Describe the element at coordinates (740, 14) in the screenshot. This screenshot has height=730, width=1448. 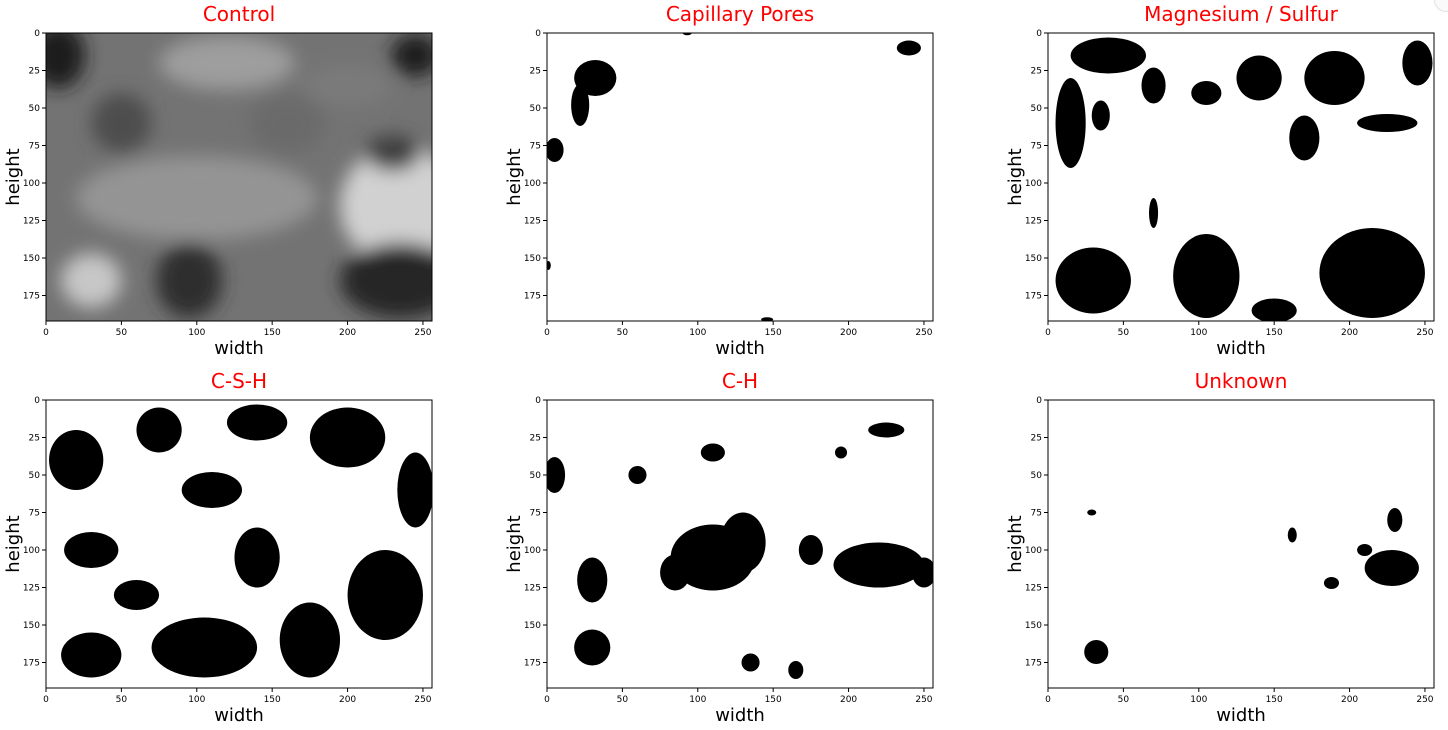
I see `panel-title: Capillary Pores` at that location.